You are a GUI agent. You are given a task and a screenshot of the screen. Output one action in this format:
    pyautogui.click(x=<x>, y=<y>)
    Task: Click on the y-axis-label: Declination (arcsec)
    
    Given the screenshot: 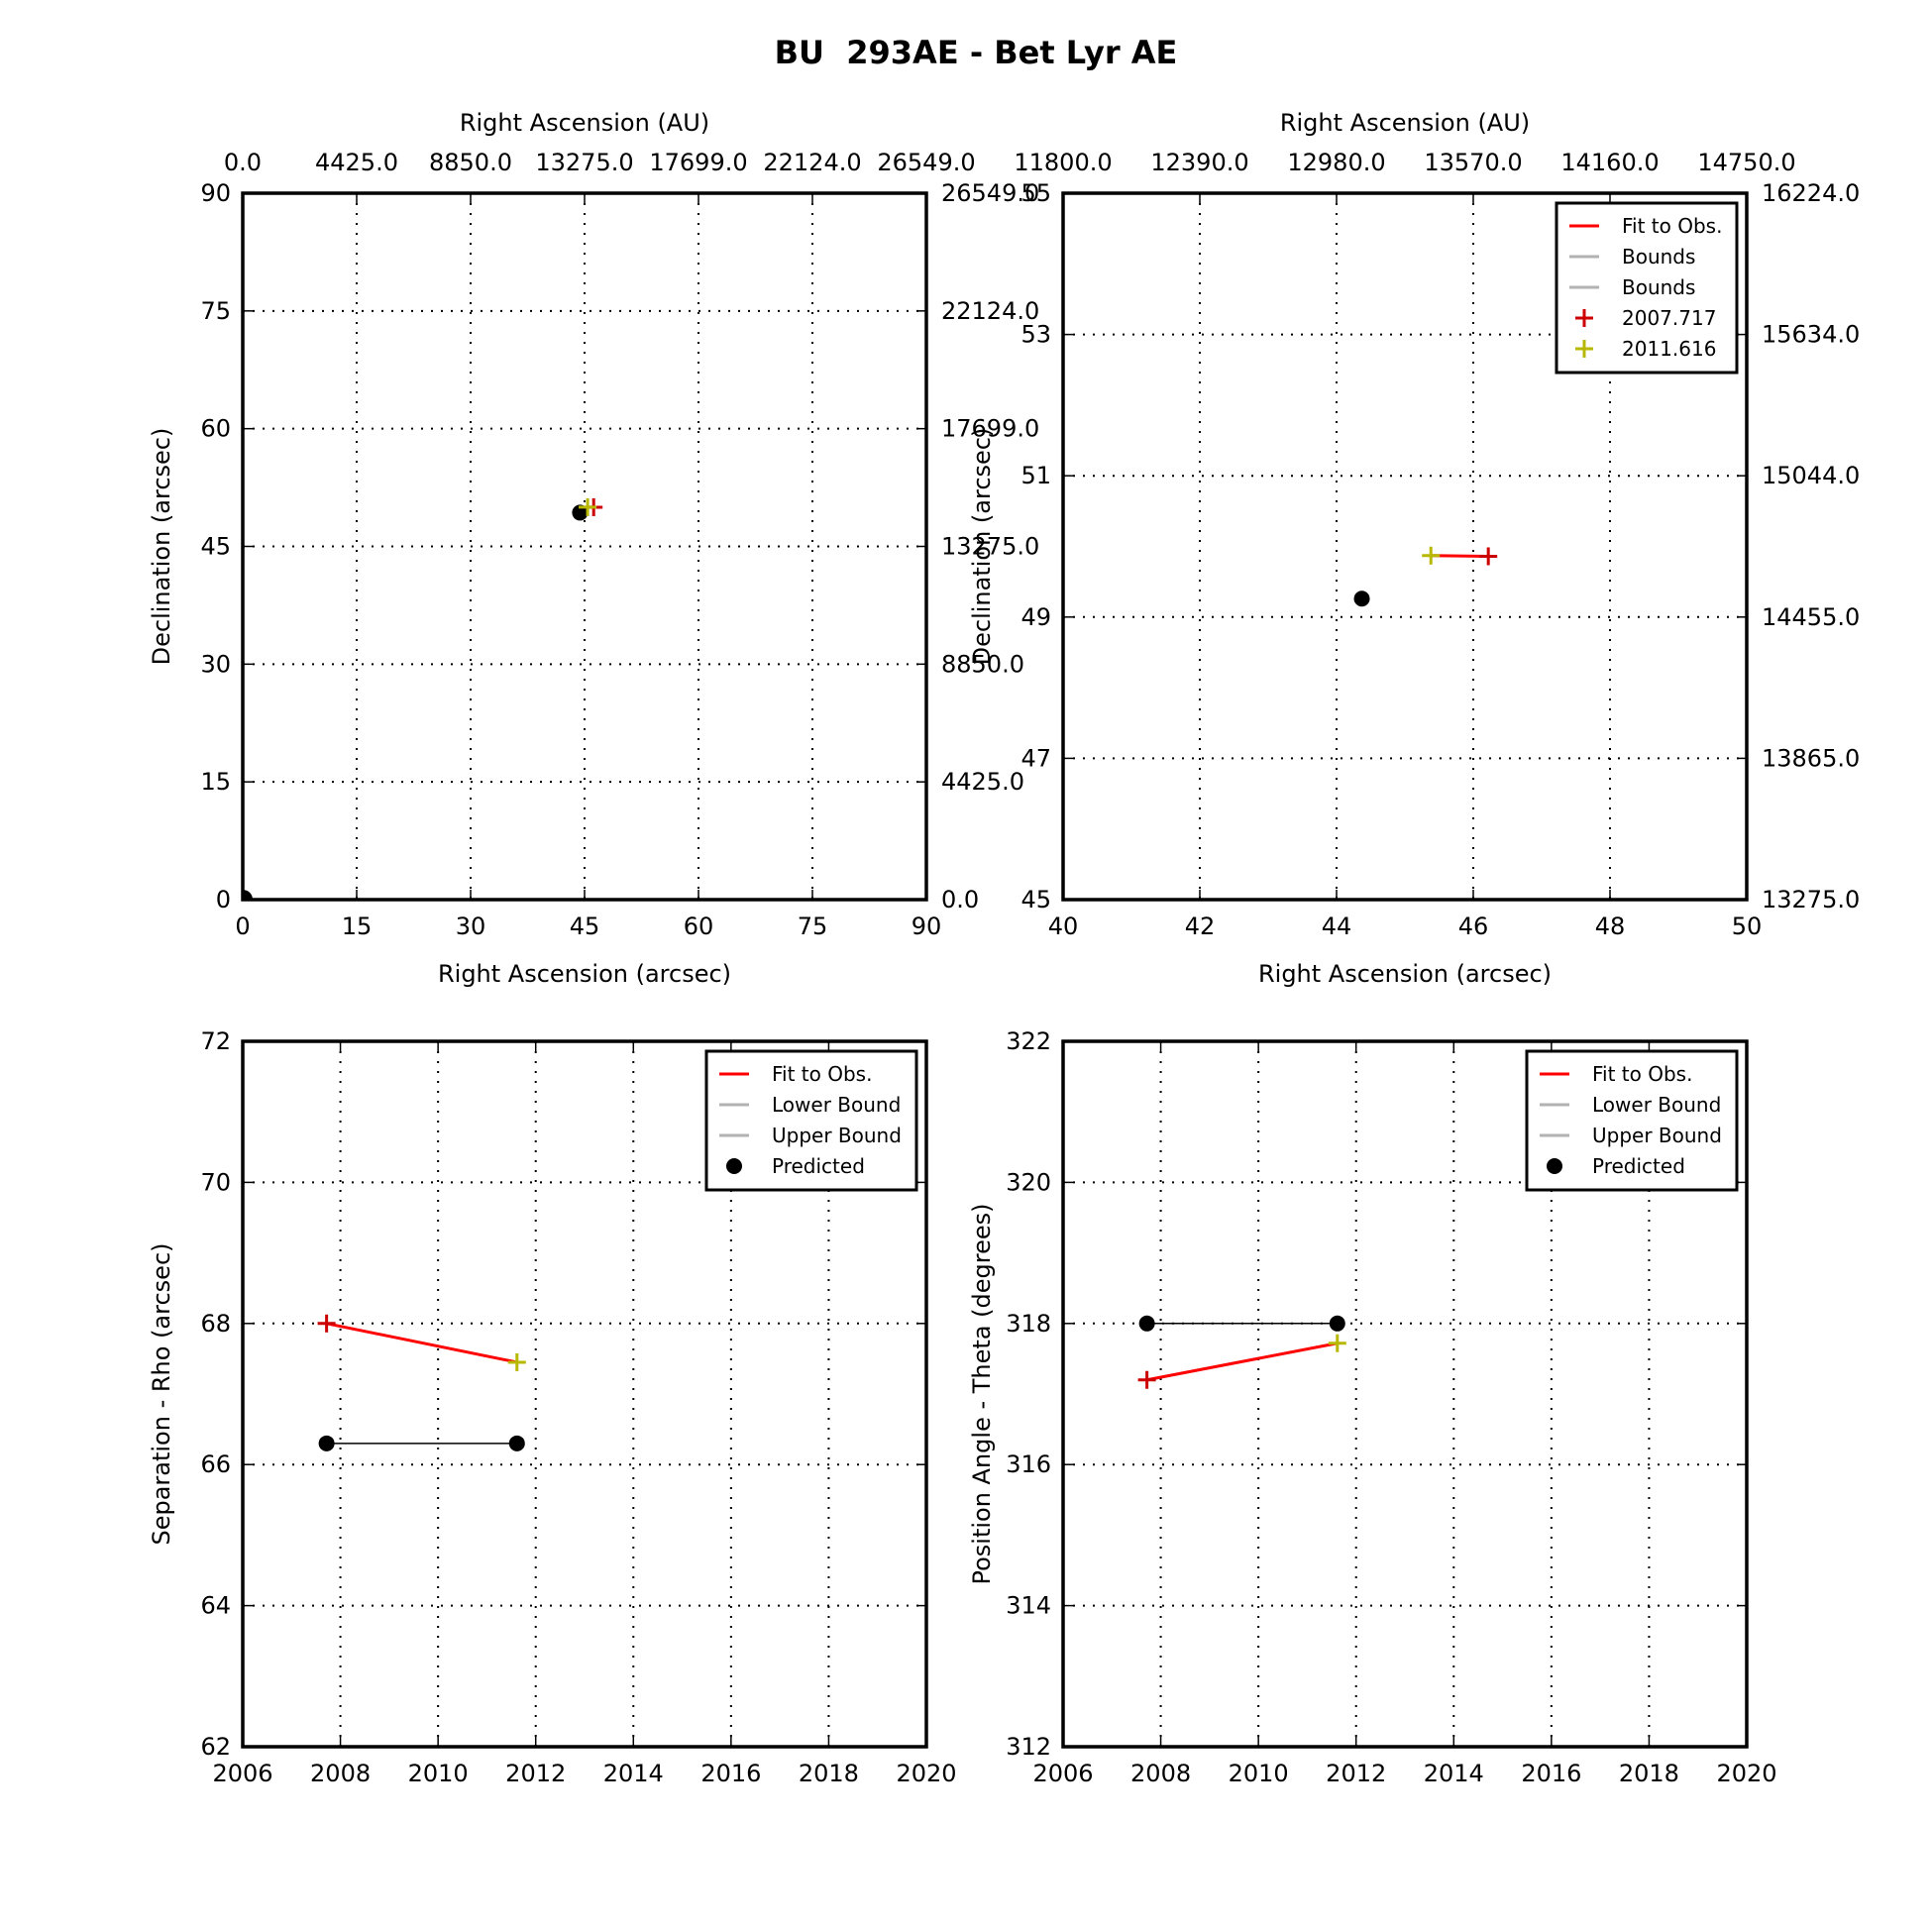 What is the action you would take?
    pyautogui.click(x=982, y=547)
    